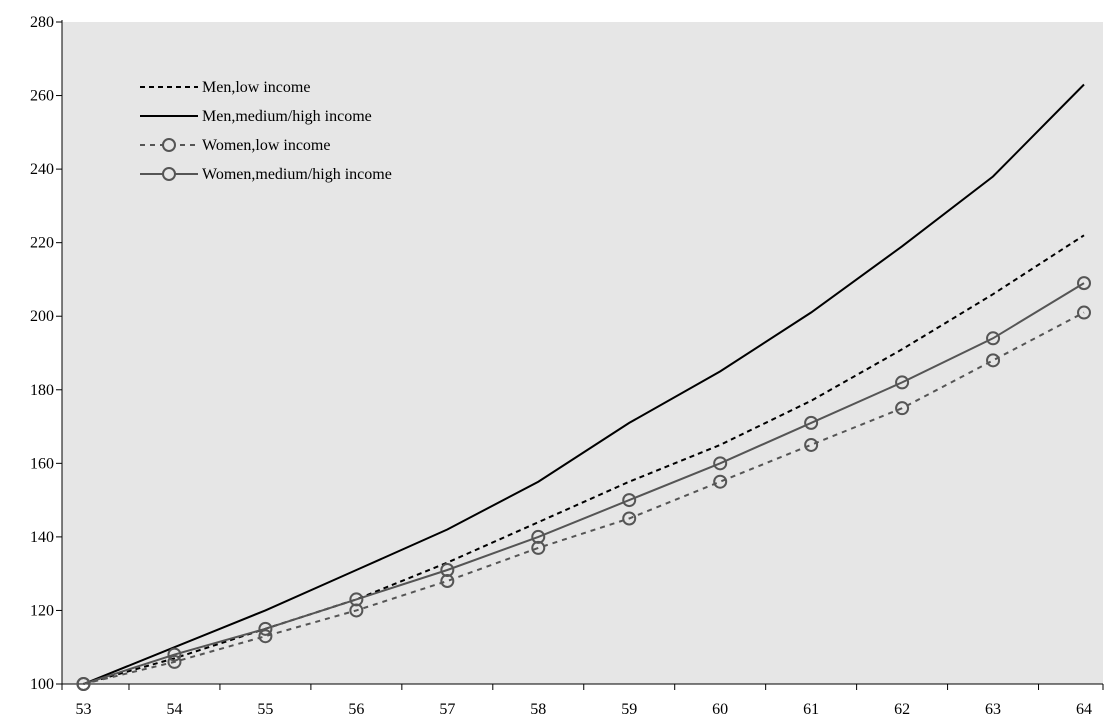  What do you see at coordinates (1084, 709) in the screenshot?
I see `x-tick-label: 64` at bounding box center [1084, 709].